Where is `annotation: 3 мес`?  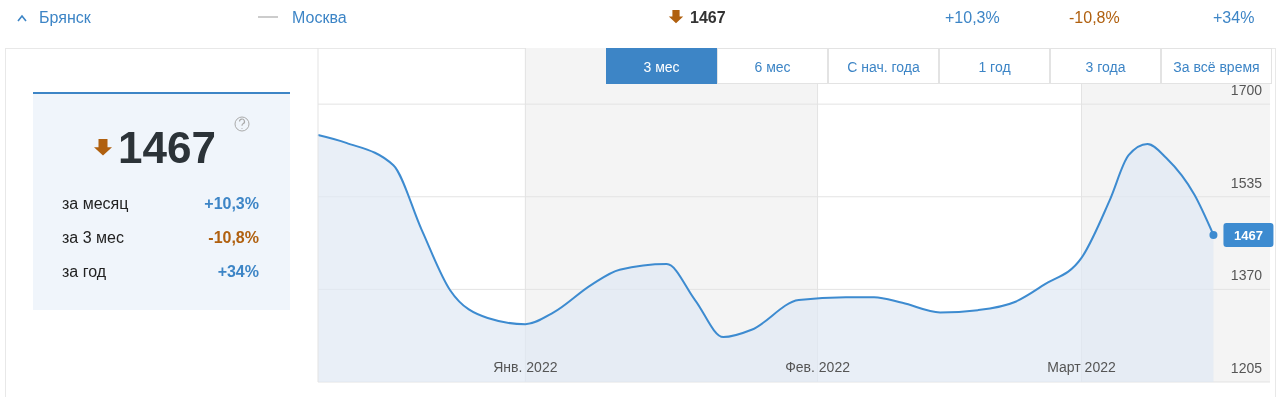 annotation: 3 мес is located at coordinates (661, 67).